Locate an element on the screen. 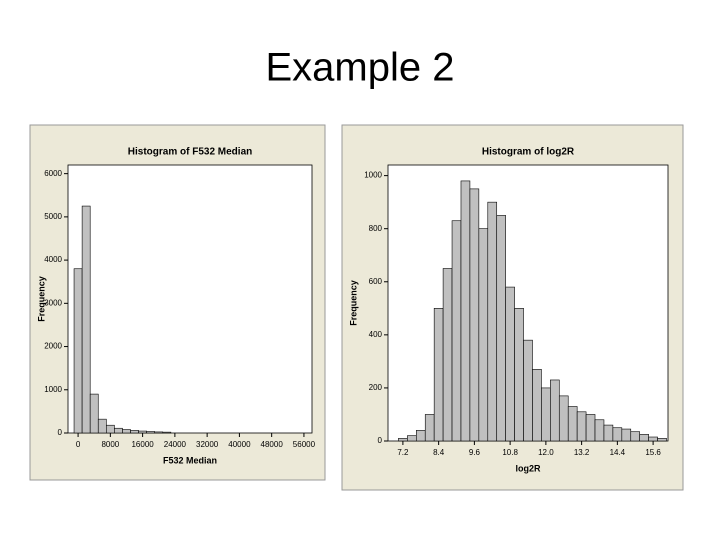  y-tick-label: 200 is located at coordinates (376, 387).